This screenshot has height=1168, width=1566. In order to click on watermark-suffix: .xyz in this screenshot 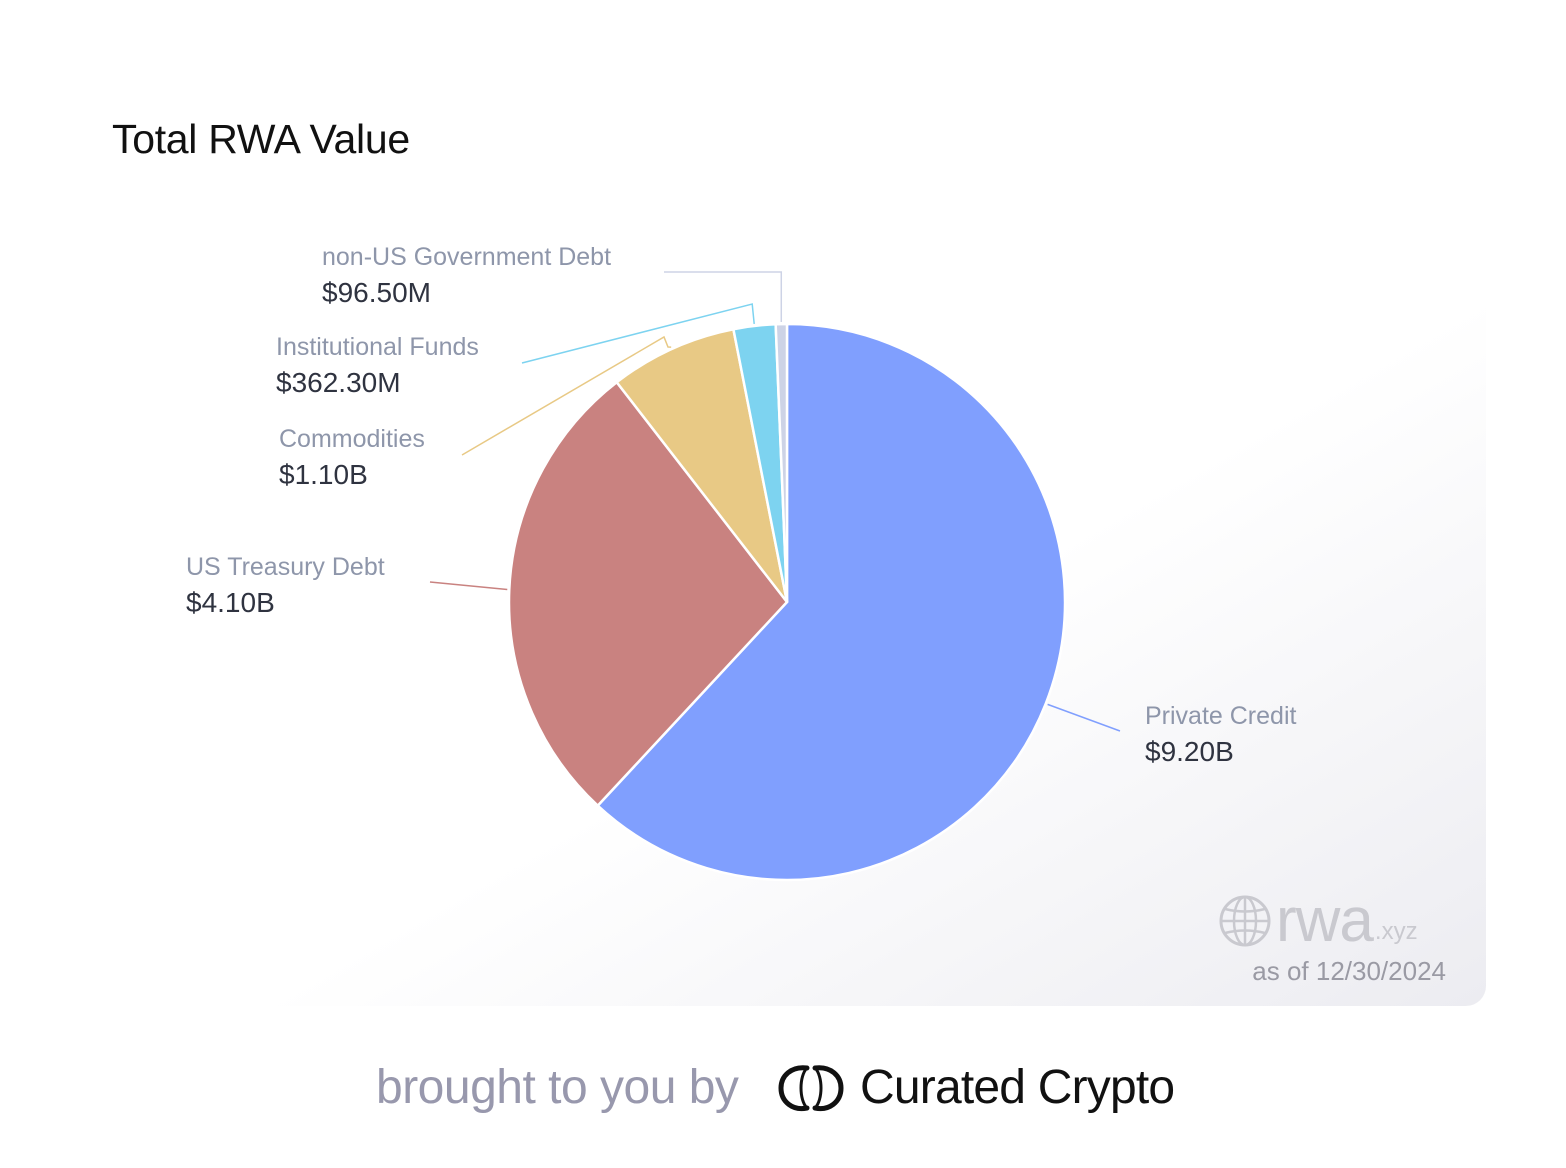, I will do `click(1396, 931)`.